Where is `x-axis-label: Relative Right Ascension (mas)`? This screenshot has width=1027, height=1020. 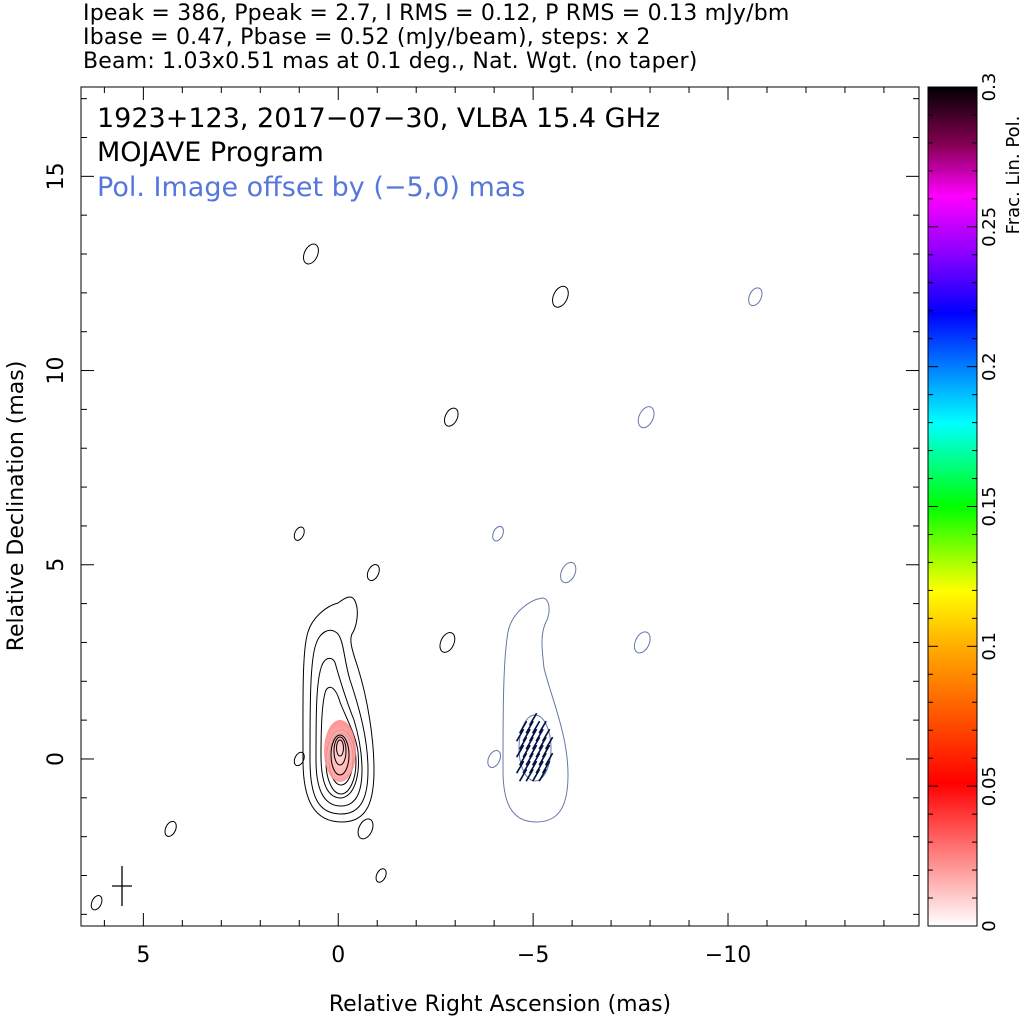
x-axis-label: Relative Right Ascension (mas) is located at coordinates (500, 1004).